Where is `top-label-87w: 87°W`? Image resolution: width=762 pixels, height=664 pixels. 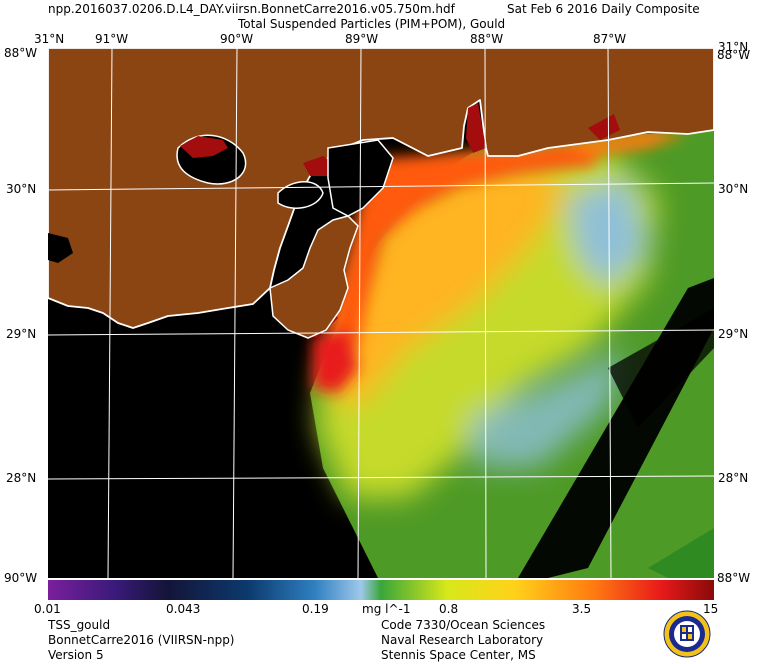
top-label-87w: 87°W is located at coordinates (610, 39).